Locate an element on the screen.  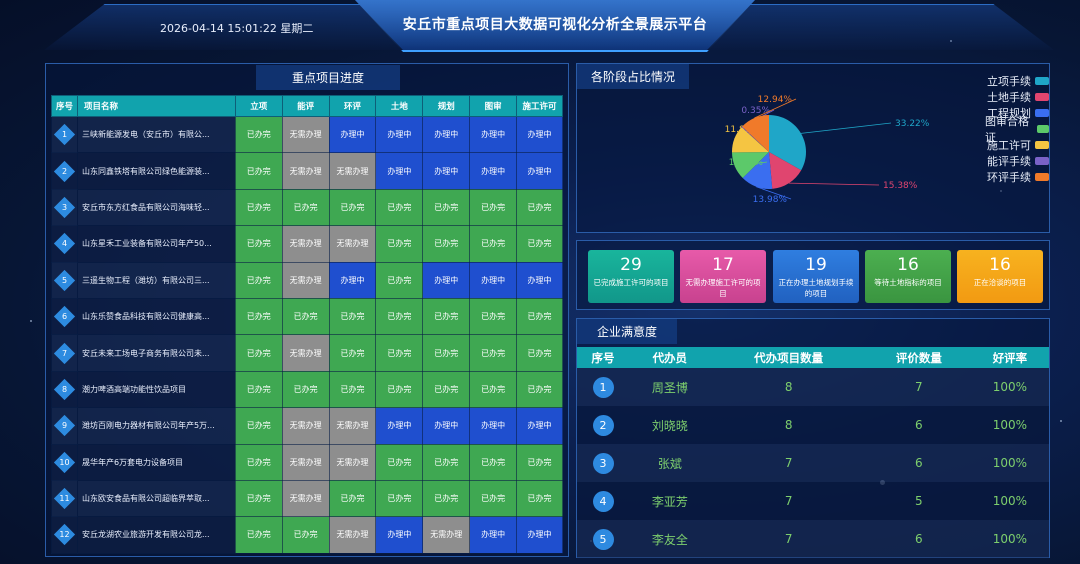
row-number-cell: 12 is located at coordinates (64, 535).